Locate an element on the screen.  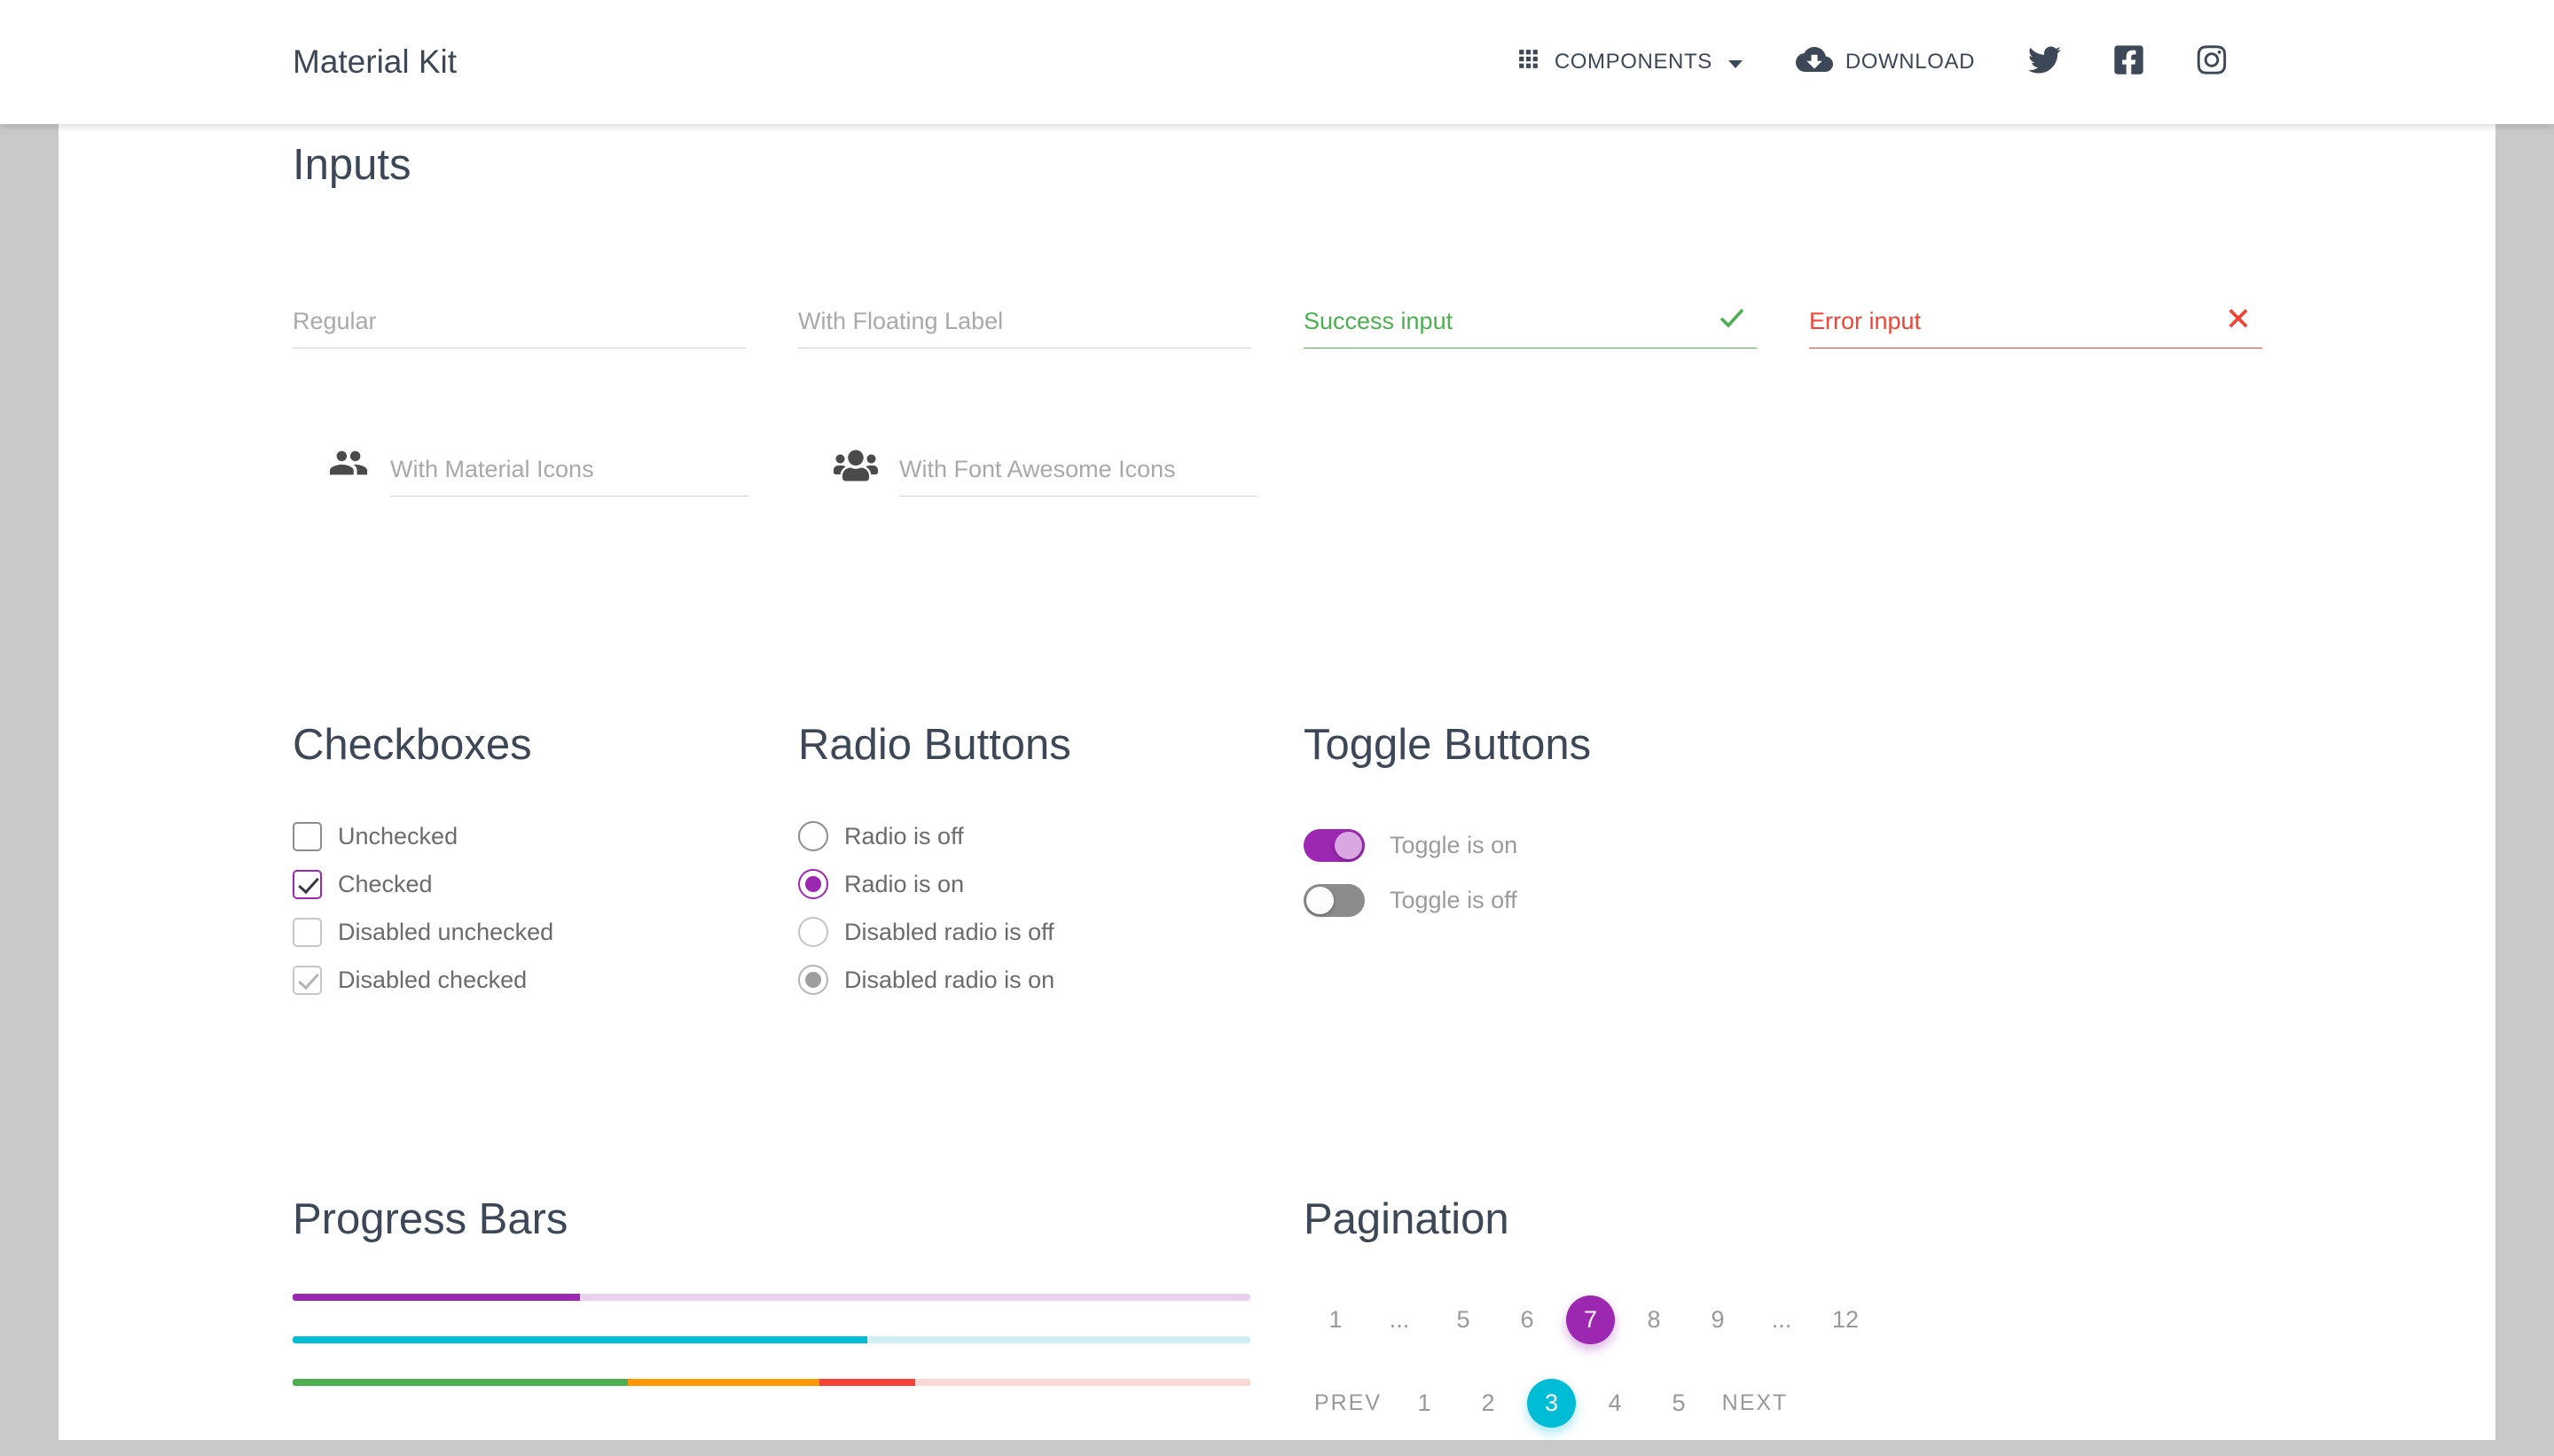
chevron-down-icon is located at coordinates (1735, 63).